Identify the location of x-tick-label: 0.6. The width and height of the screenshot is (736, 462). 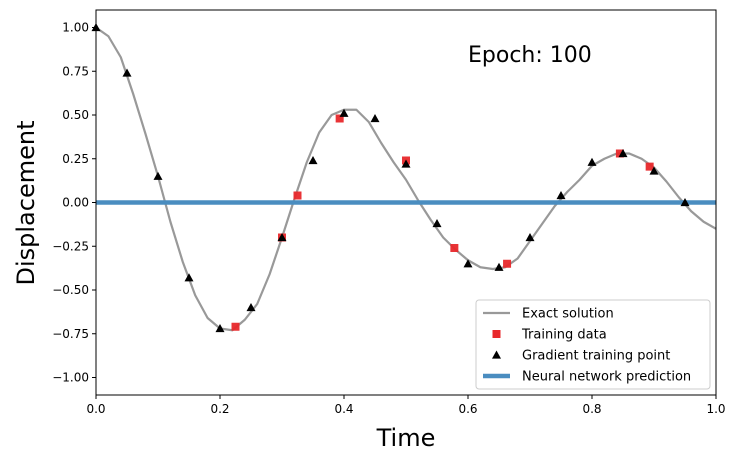
(467, 409).